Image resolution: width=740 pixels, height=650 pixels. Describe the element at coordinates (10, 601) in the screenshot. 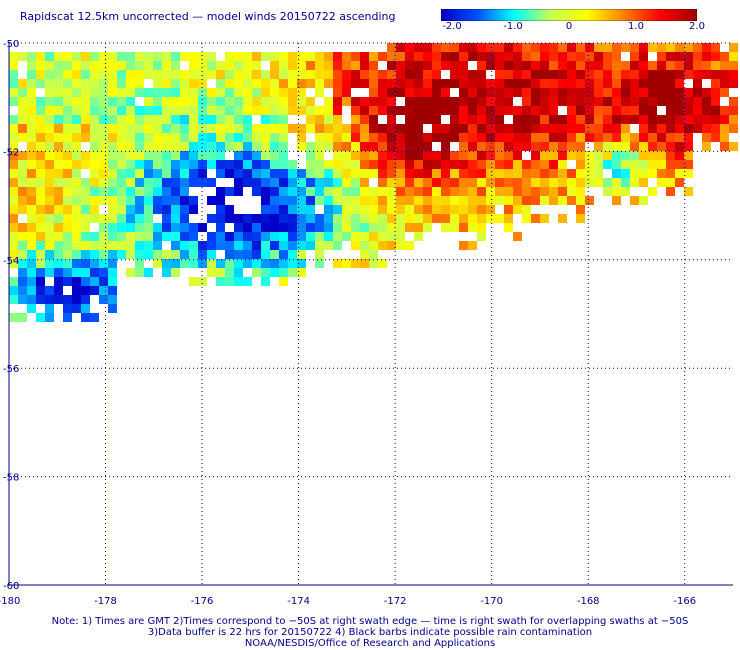

I see `axis-tick-label: -180` at that location.